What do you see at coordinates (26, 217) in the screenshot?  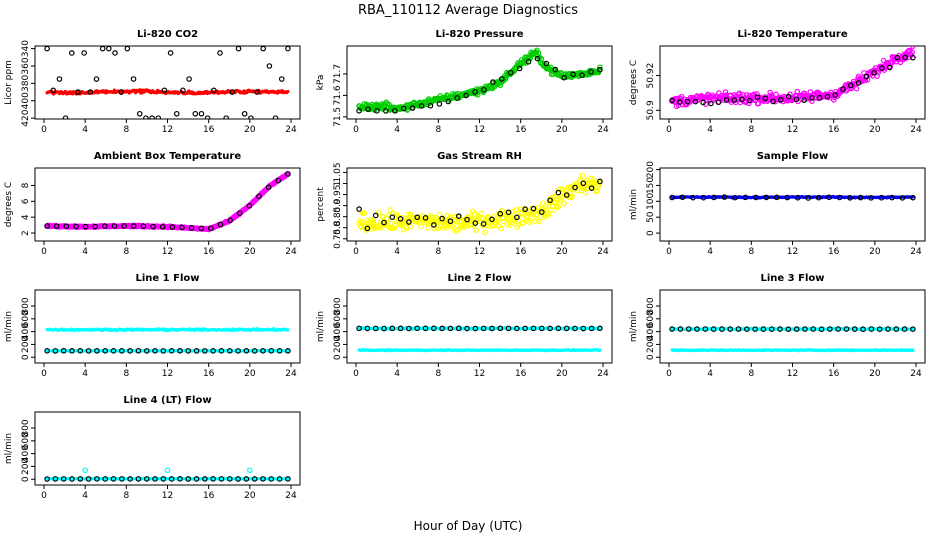 I see `y-tick-label: 4` at bounding box center [26, 217].